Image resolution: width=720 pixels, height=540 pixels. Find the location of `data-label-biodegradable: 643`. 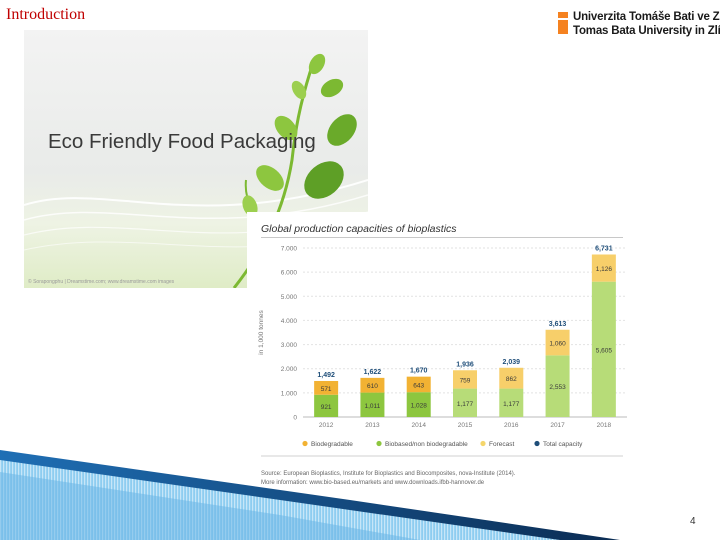

data-label-biodegradable: 643 is located at coordinates (418, 385).